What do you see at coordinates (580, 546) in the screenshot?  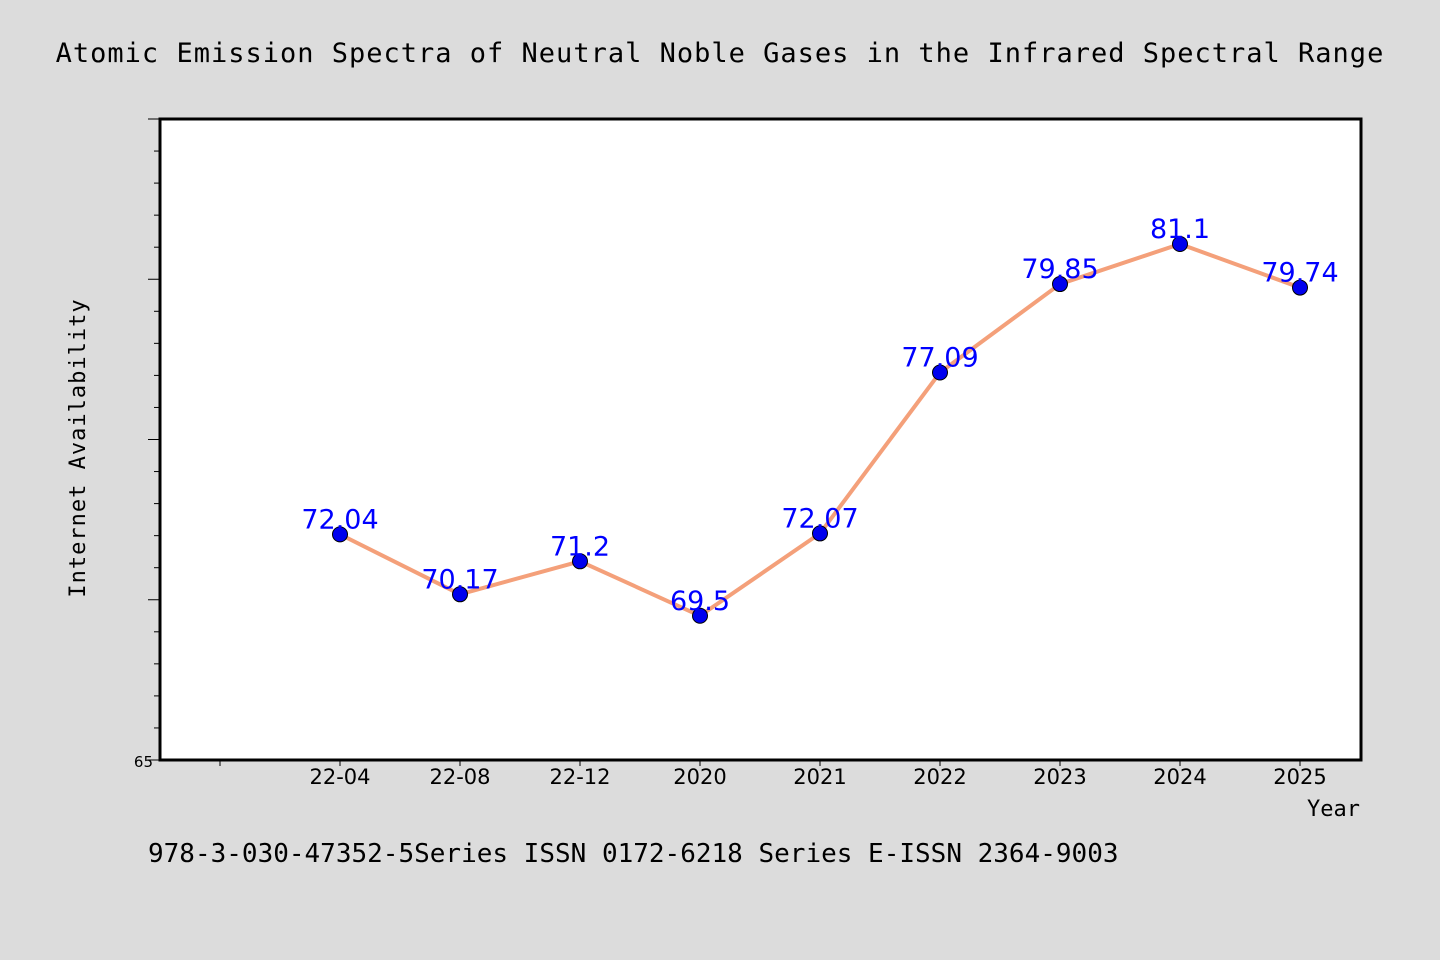 I see `data-label: 71.2` at bounding box center [580, 546].